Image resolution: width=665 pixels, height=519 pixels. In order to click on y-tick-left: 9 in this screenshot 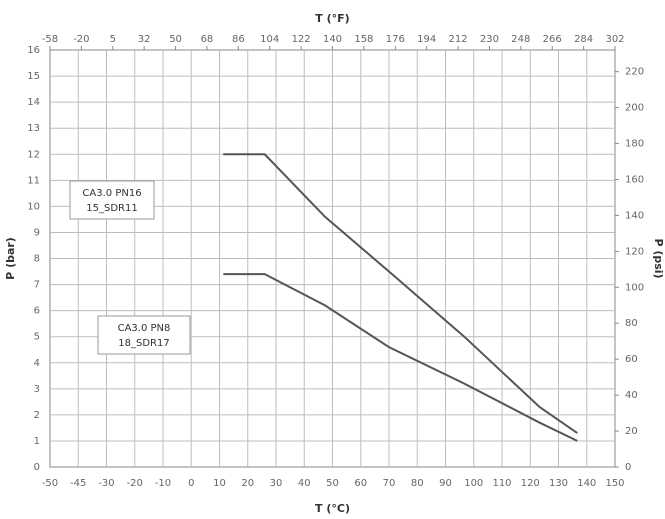, I will do `click(37, 232)`.